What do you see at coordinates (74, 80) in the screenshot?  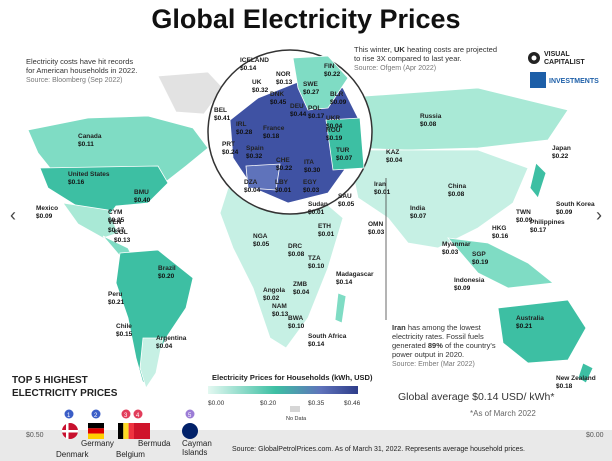 I see `us-note-source: Source: Bloomberg (Sep 2022)` at bounding box center [74, 80].